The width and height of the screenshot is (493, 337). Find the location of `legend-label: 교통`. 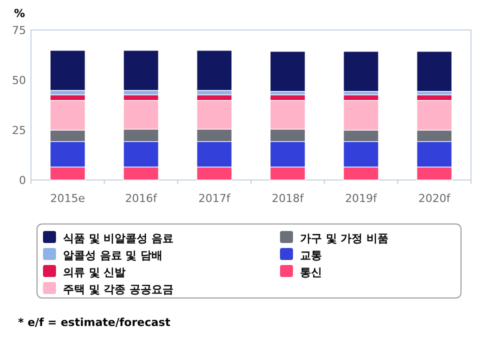

legend-label: 교통 is located at coordinates (311, 255).